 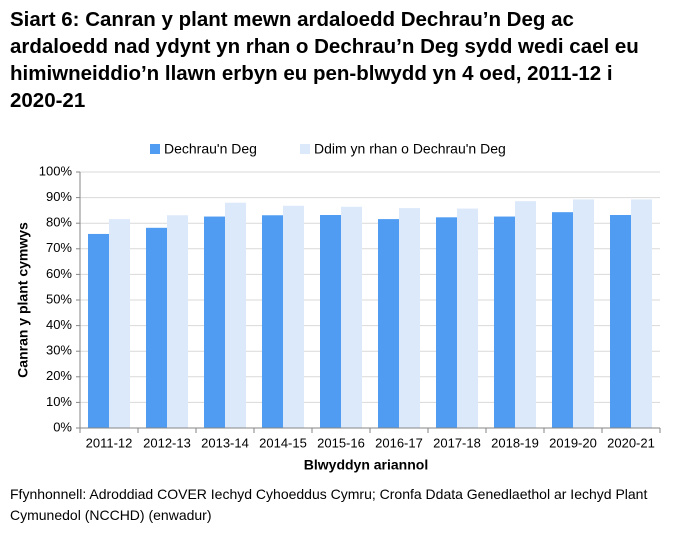 I want to click on y-tick-label: 70%, so click(x=59, y=247).